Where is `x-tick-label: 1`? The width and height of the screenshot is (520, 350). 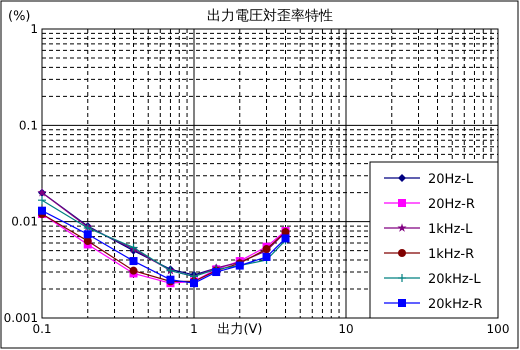
x-tick-label: 1 is located at coordinates (194, 329).